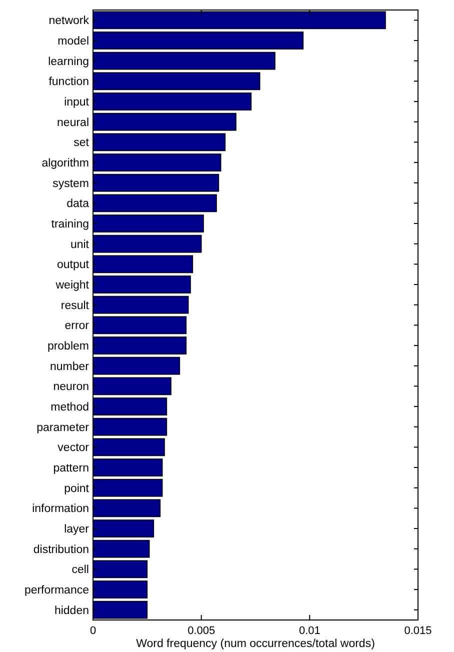 The width and height of the screenshot is (454, 652). Describe the element at coordinates (418, 631) in the screenshot. I see `x-tick-label: 0.015` at that location.